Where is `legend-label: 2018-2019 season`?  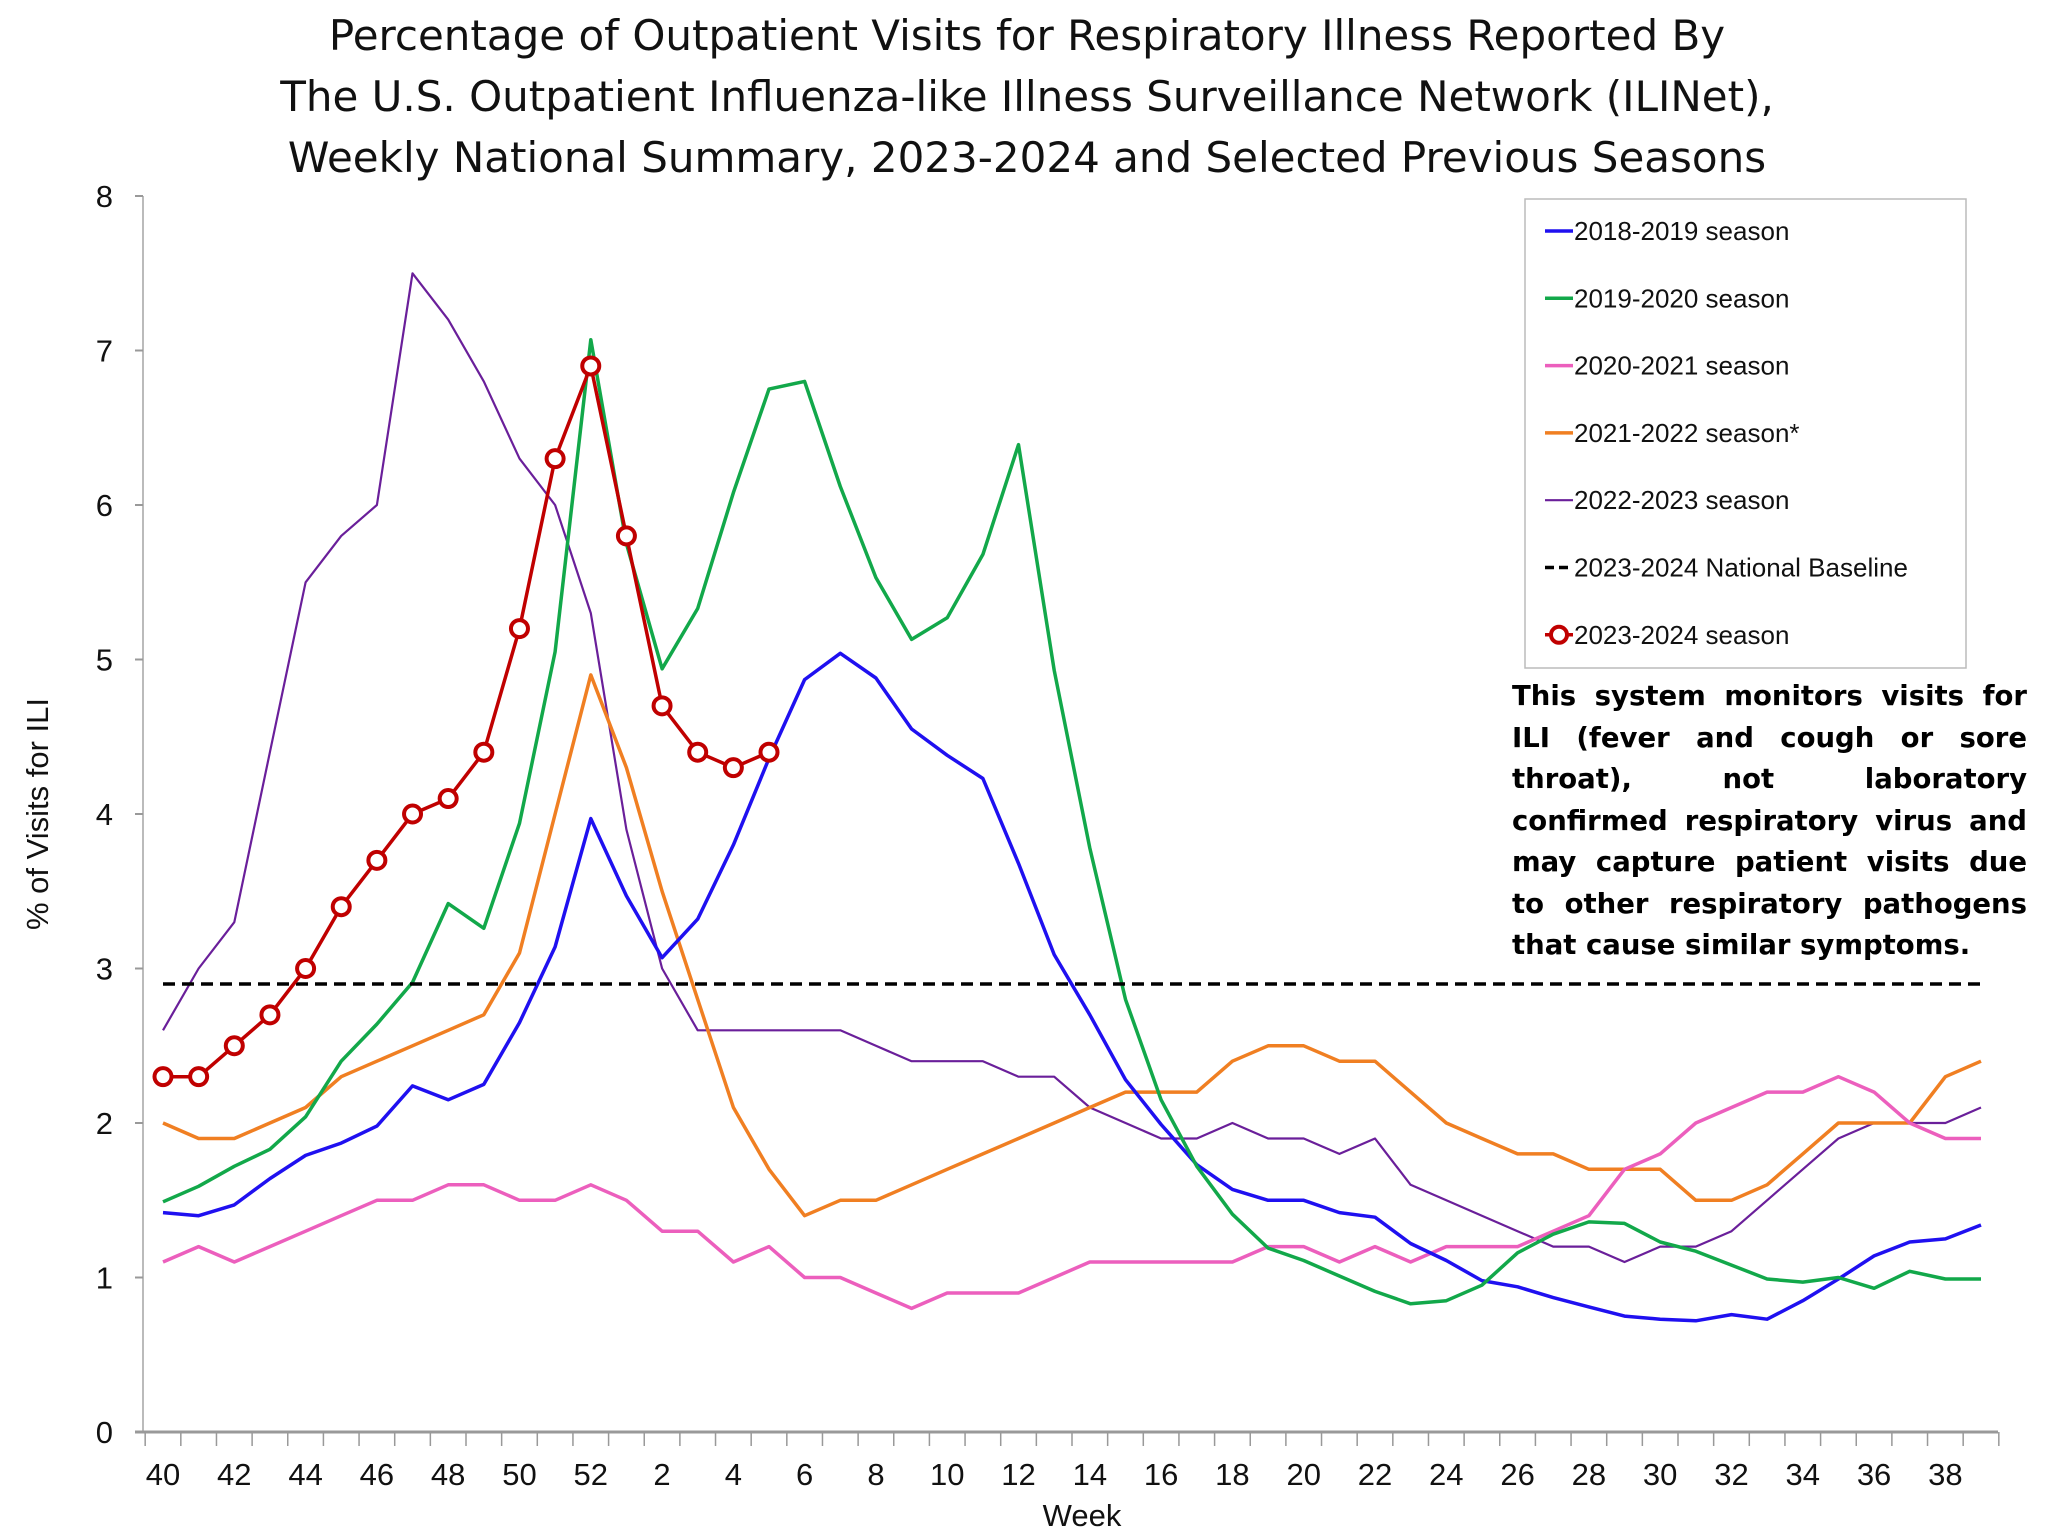
legend-label: 2018-2019 season is located at coordinates (1681, 231).